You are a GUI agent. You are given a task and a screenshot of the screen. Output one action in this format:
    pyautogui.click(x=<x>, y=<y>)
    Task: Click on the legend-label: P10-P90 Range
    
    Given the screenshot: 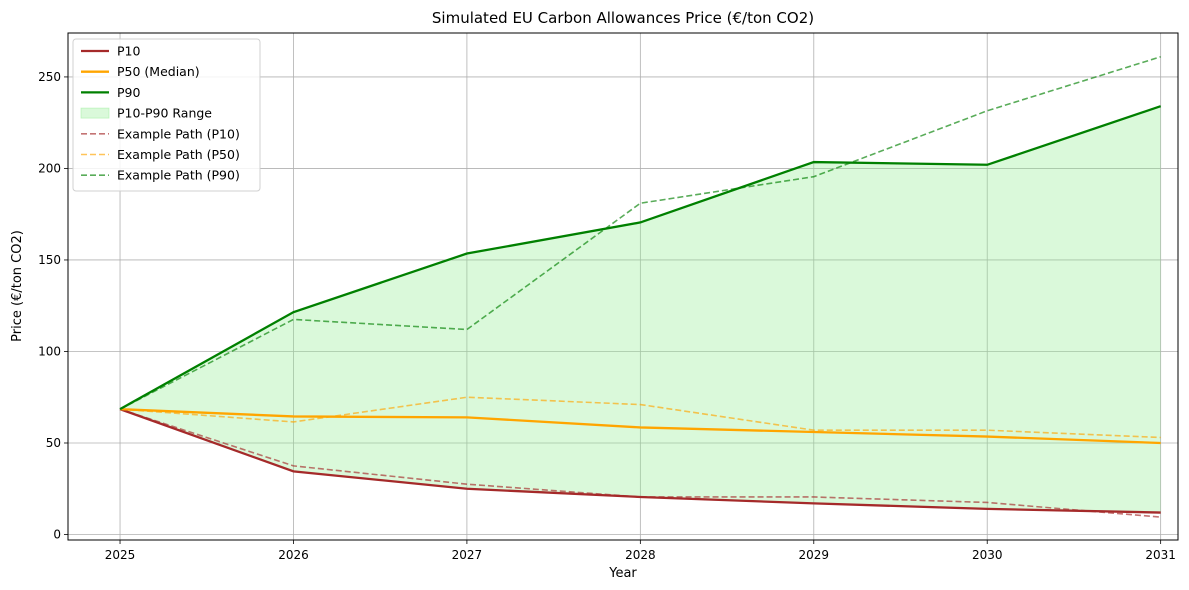 What is the action you would take?
    pyautogui.click(x=164, y=113)
    